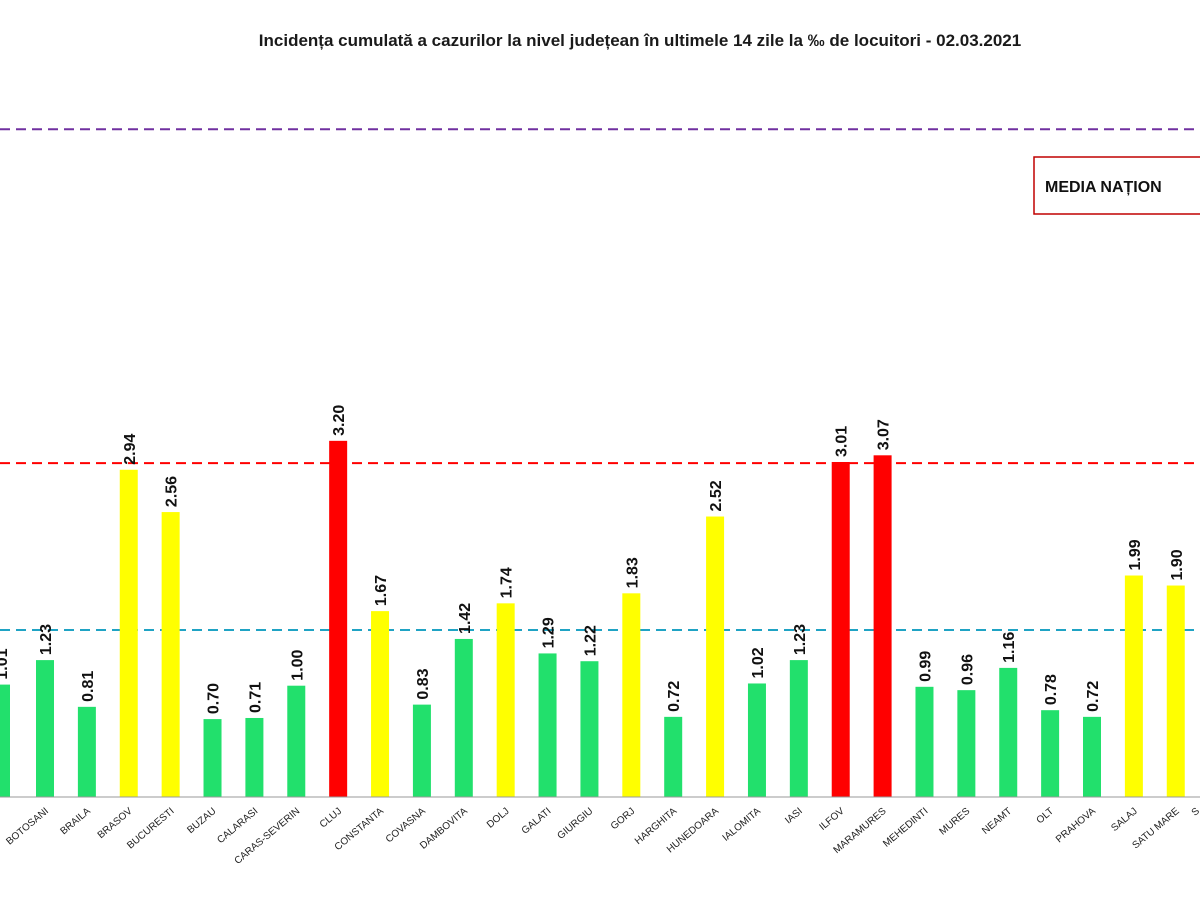 This screenshot has width=1200, height=900. Describe the element at coordinates (632, 572) in the screenshot. I see `bar-label: 1.83` at that location.